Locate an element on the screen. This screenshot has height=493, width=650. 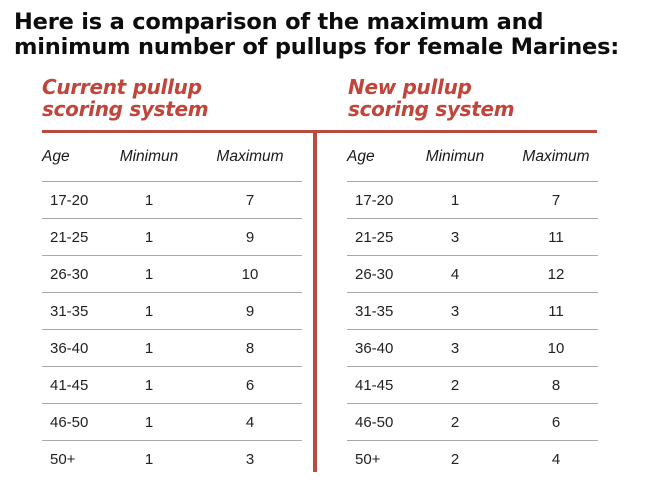
current-cell-maximum: 7 is located at coordinates (250, 200).